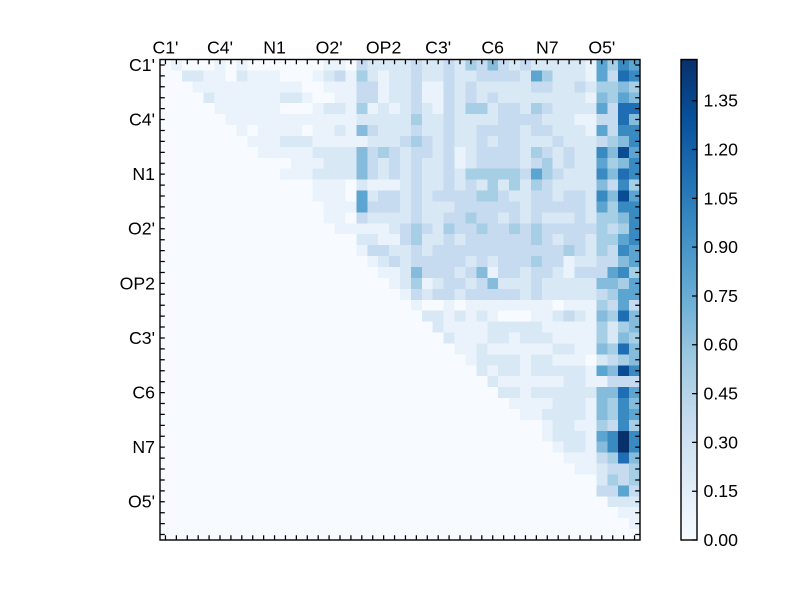 The height and width of the screenshot is (600, 800). I want to click on svg-text: 0.90, so click(721, 247).